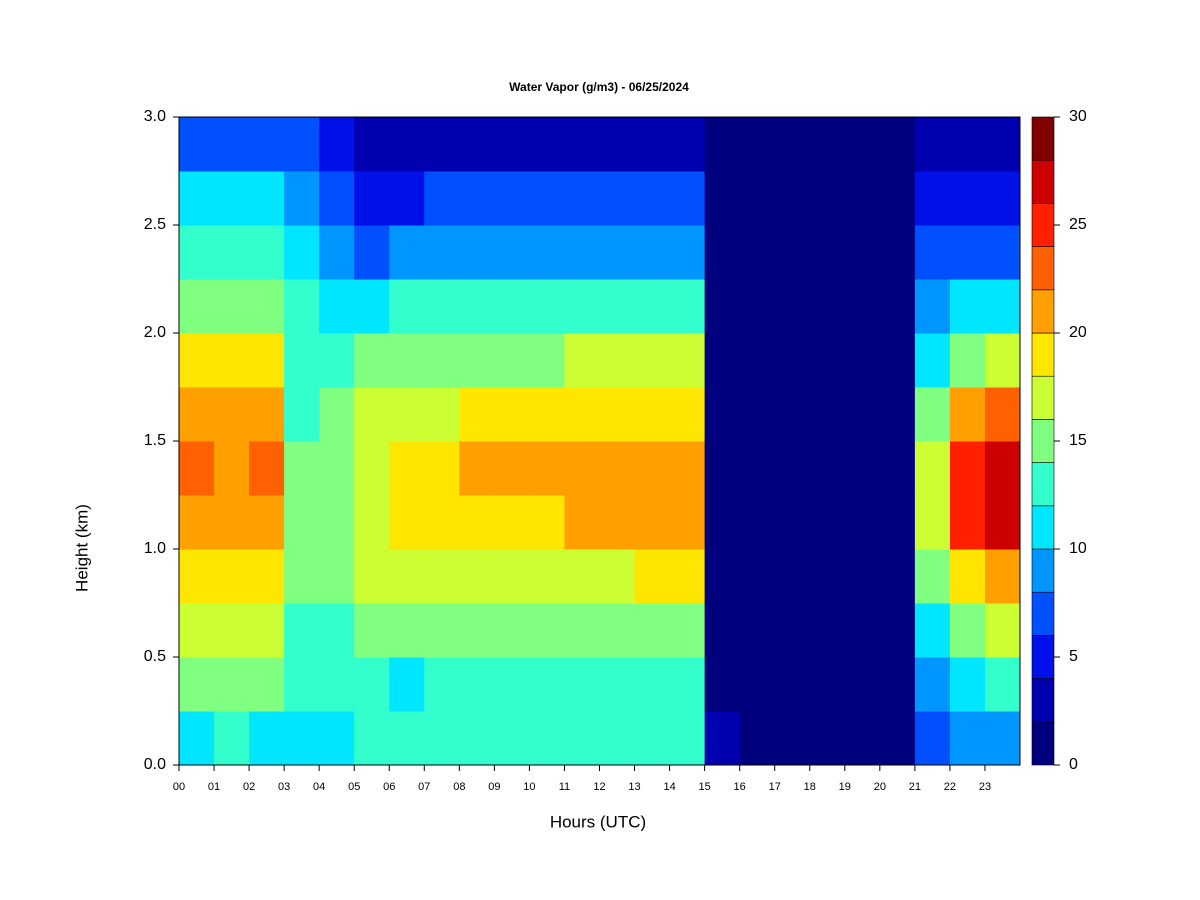 The height and width of the screenshot is (900, 1200). I want to click on x-tick-label: 04, so click(319, 787).